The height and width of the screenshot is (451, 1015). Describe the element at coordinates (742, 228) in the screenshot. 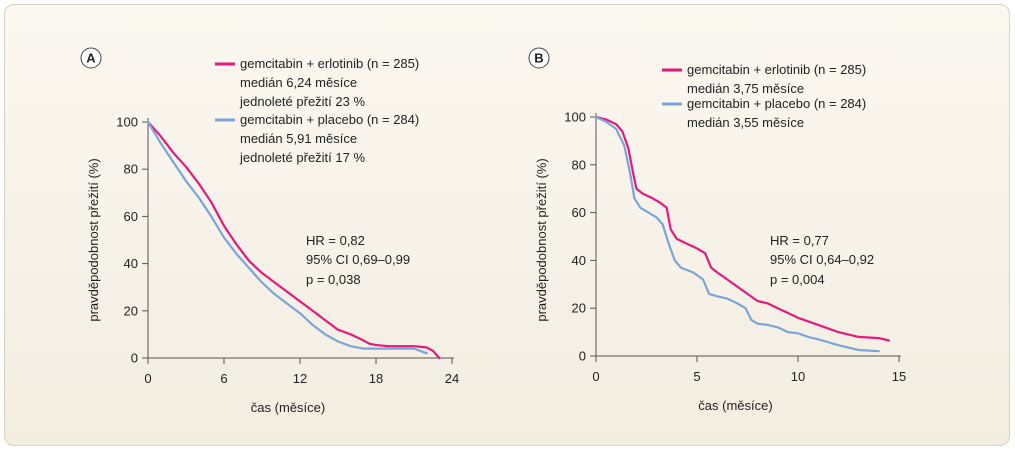

I see `survival-curve-erlotinib` at that location.